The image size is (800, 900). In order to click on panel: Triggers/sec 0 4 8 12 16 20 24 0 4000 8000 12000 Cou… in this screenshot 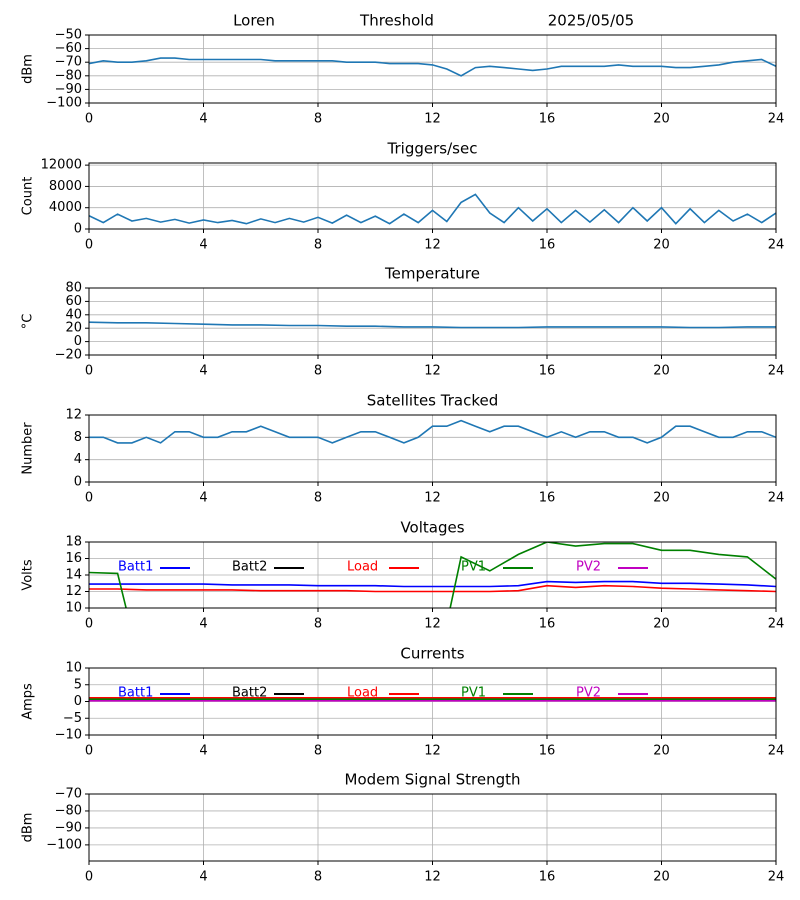, I will do `click(403, 196)`.